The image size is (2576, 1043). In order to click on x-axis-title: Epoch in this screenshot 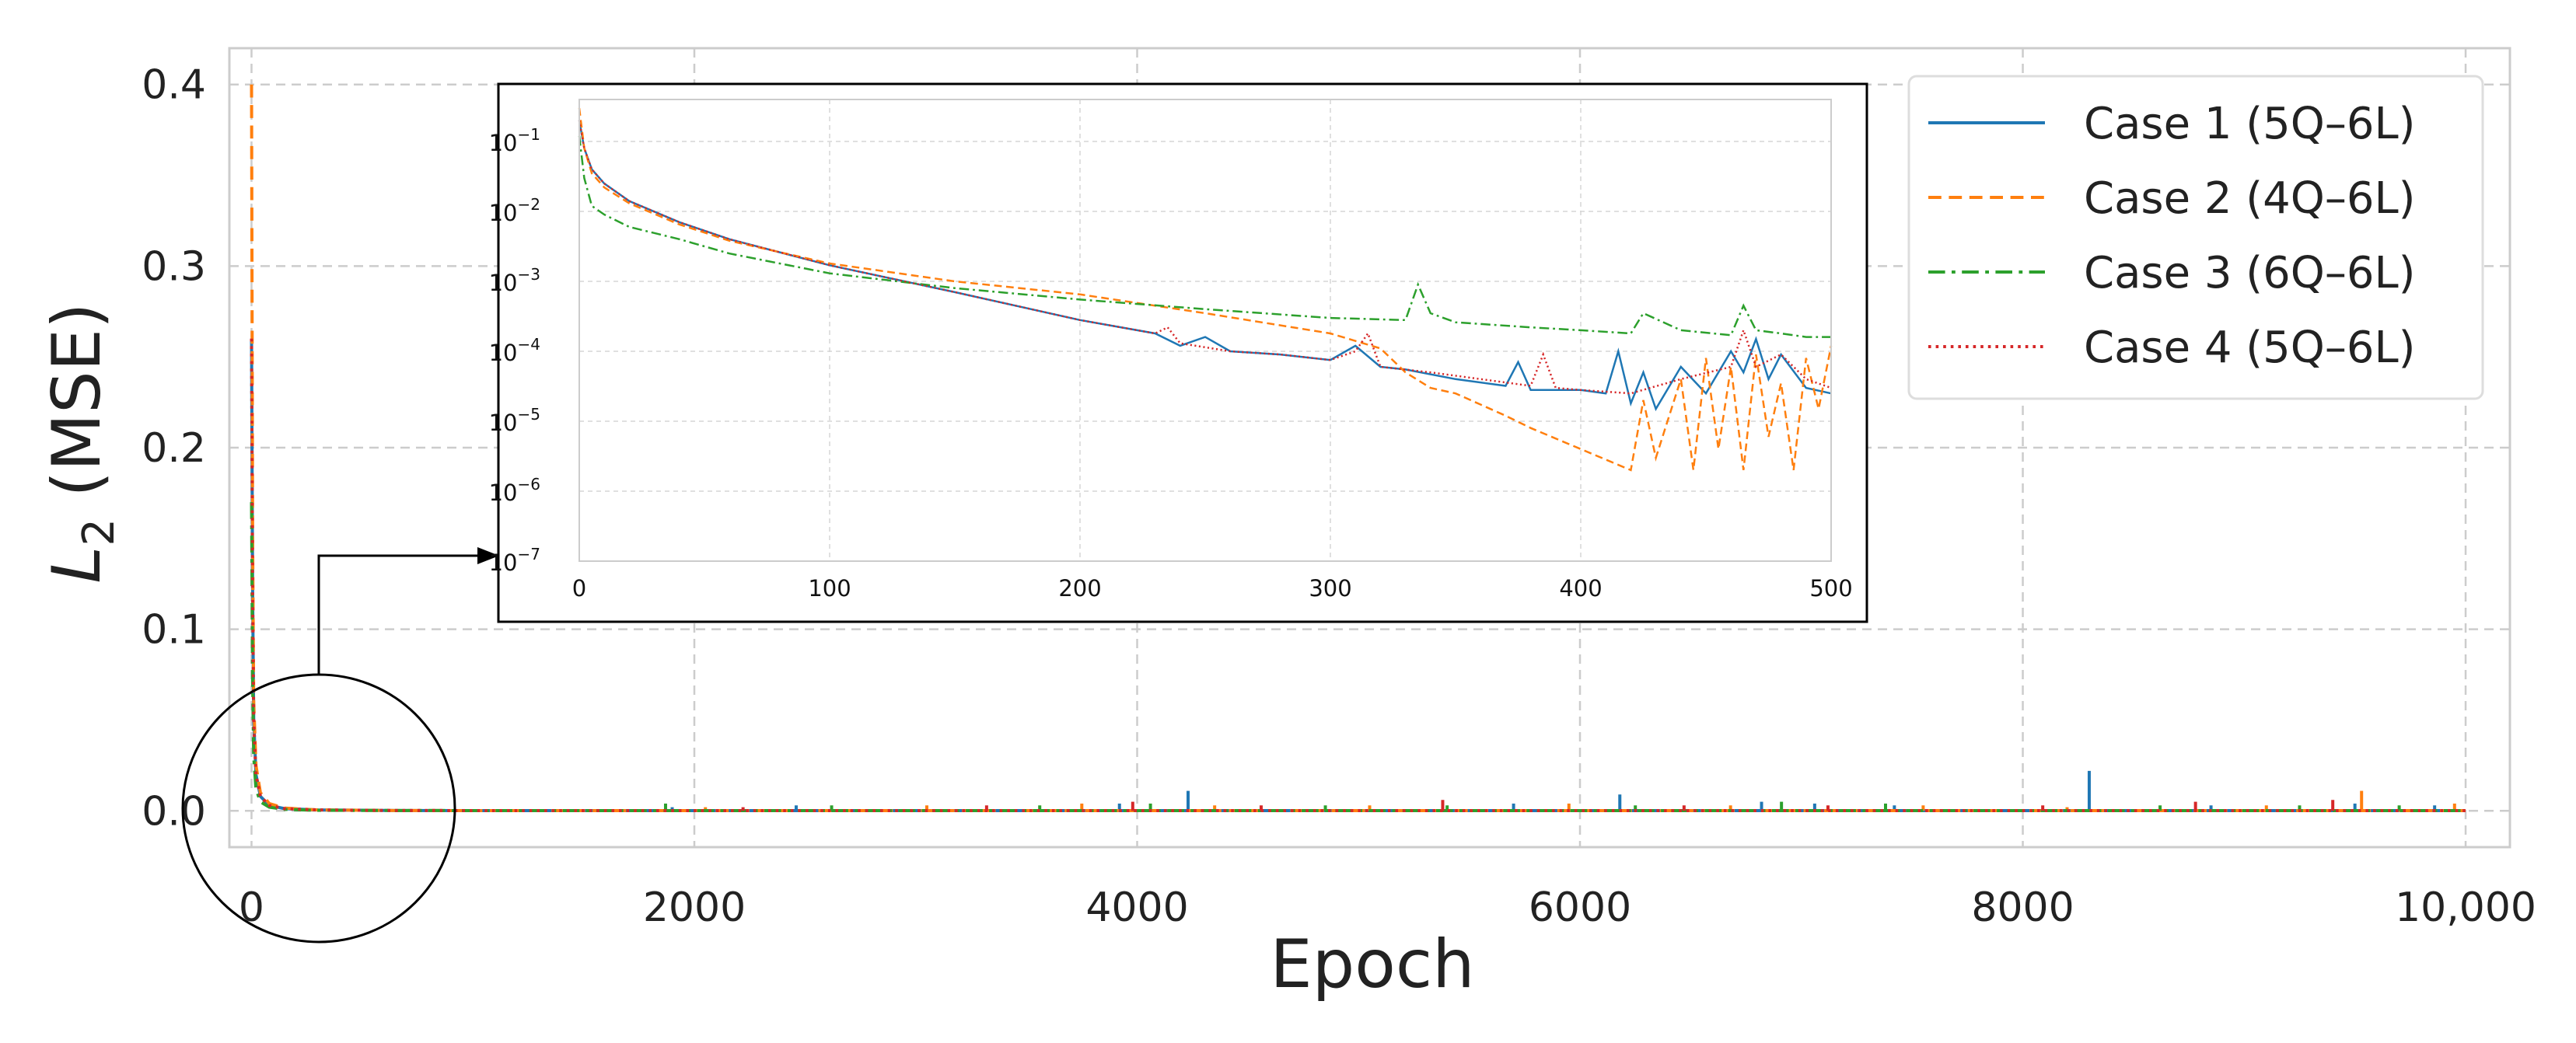, I will do `click(1372, 964)`.